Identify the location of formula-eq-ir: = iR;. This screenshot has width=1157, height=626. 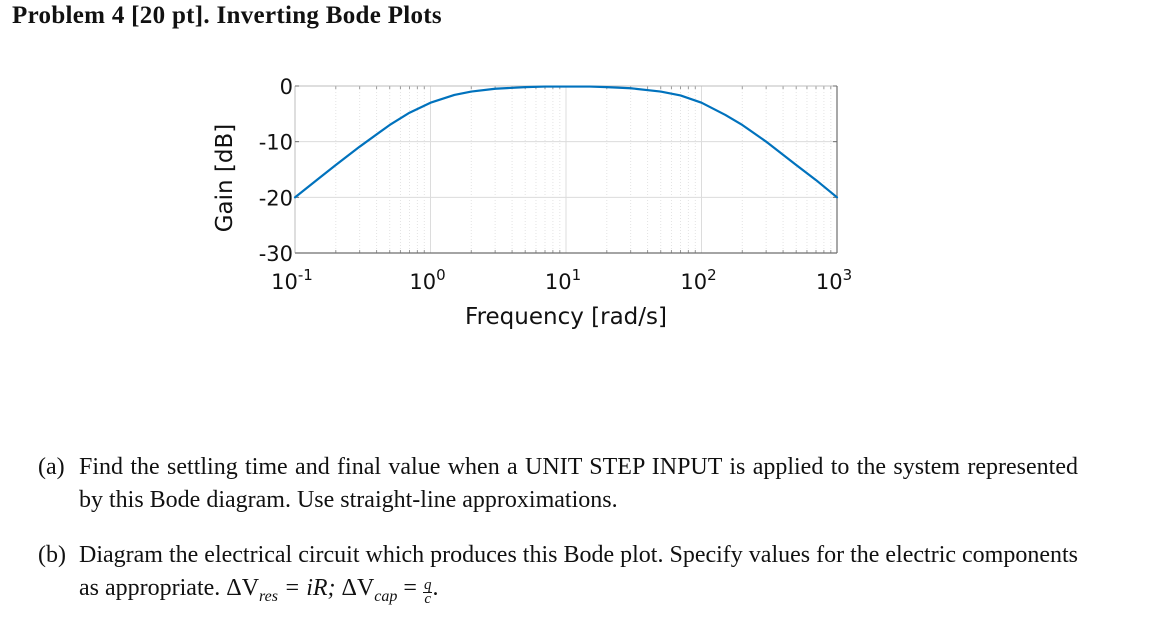
(310, 588).